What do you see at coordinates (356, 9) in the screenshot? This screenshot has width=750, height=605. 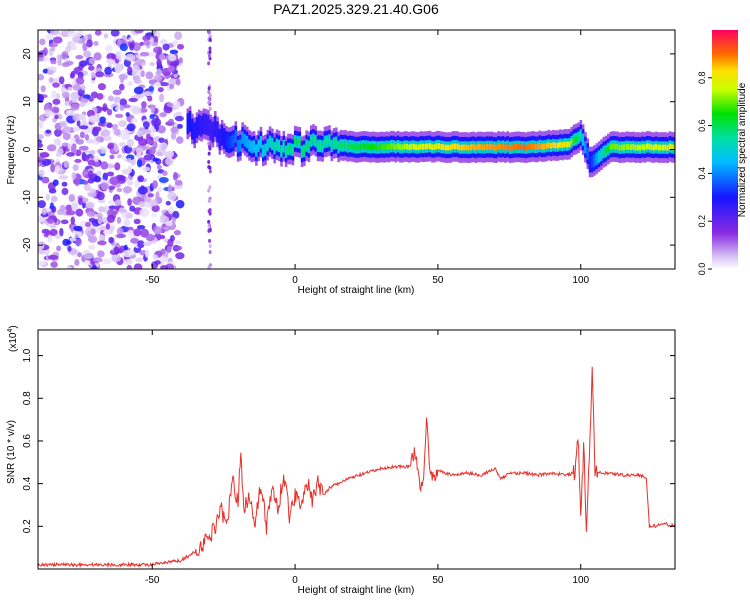 I see `chart-title: PAZ1.2025.329.21.40.G06` at bounding box center [356, 9].